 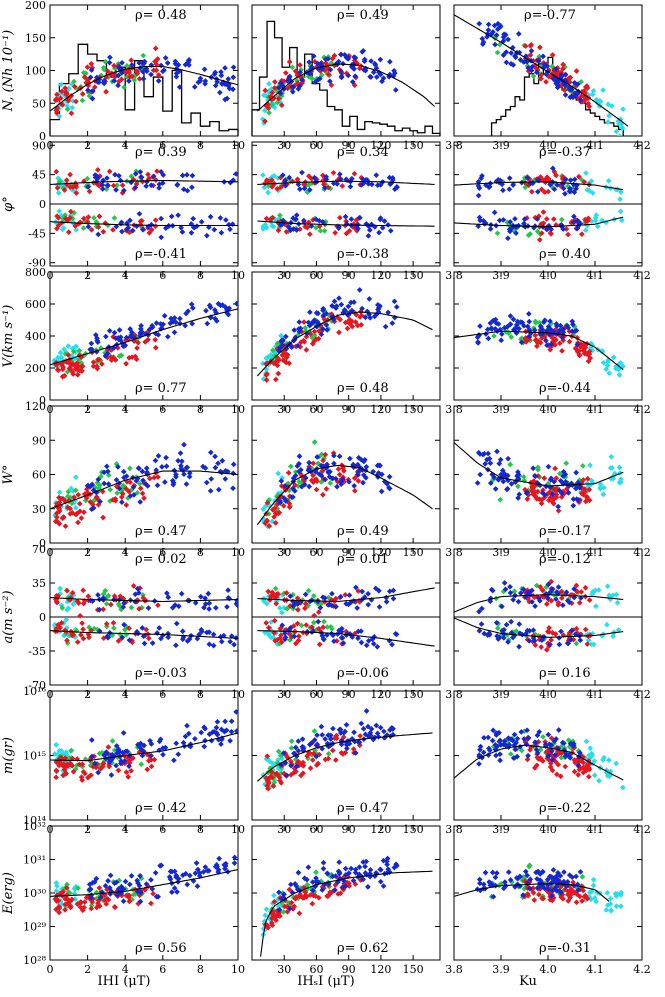 I want to click on x-tick-label: 60, so click(x=316, y=969).